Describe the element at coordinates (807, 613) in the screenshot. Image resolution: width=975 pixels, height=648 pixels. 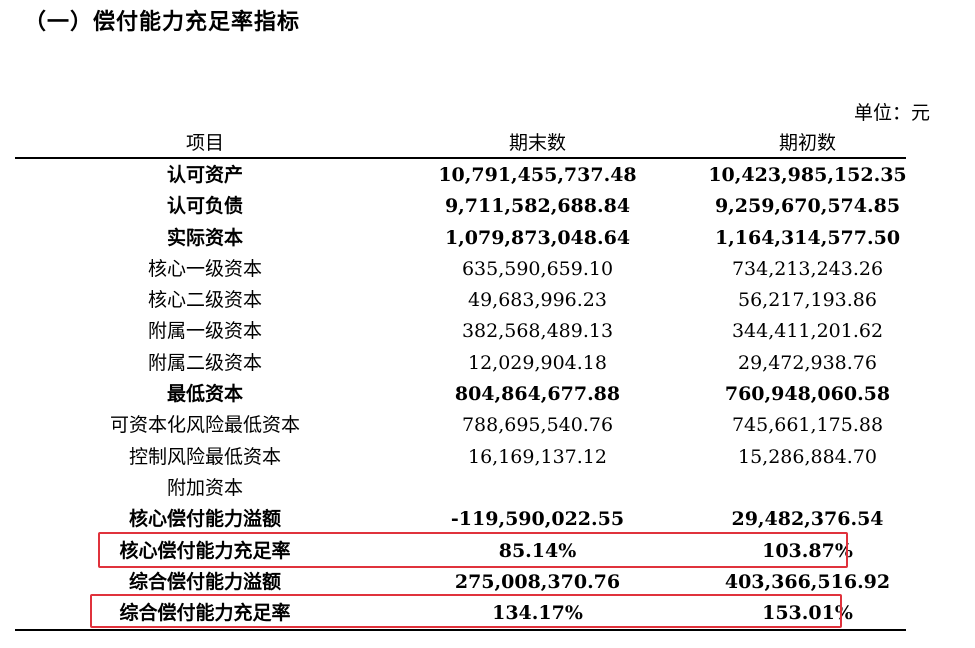
I see `row-begin-value: 153.01%` at that location.